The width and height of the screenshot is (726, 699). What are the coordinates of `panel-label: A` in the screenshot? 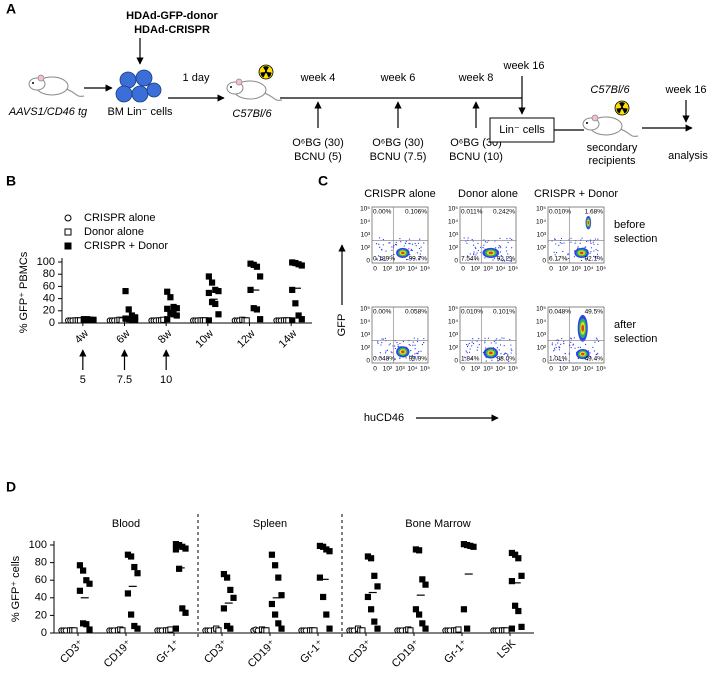 It's located at (11, 9).